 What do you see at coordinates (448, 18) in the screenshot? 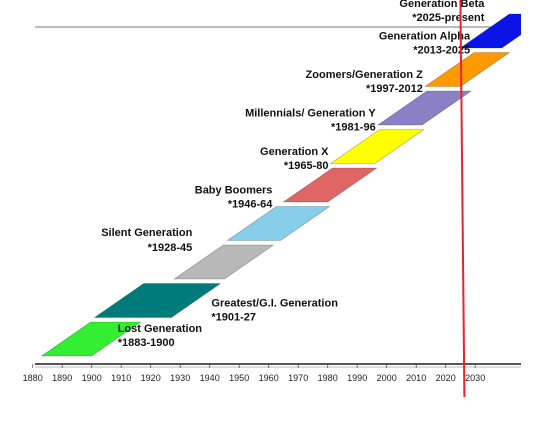
I see `generation-years-label: *2025-present` at bounding box center [448, 18].